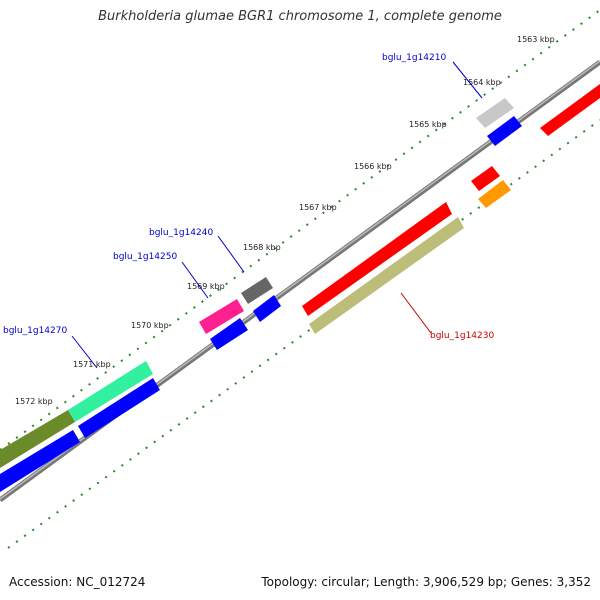 The width and height of the screenshot is (600, 600). What do you see at coordinates (257, 290) in the screenshot?
I see `feature-bglu-1g14240` at bounding box center [257, 290].